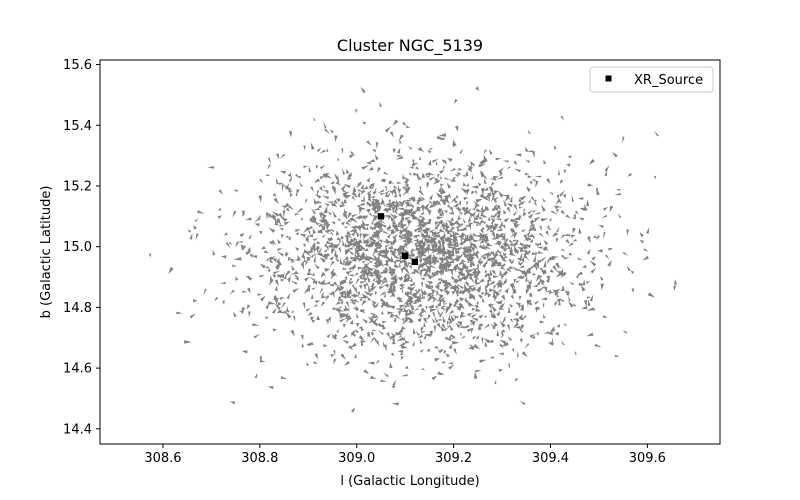 The width and height of the screenshot is (800, 500). I want to click on x-tick-label: 309.4, so click(550, 458).